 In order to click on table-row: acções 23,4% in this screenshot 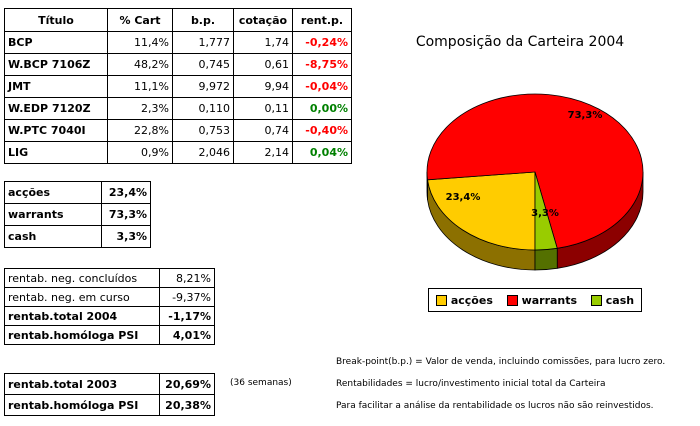, I will do `click(77, 192)`.